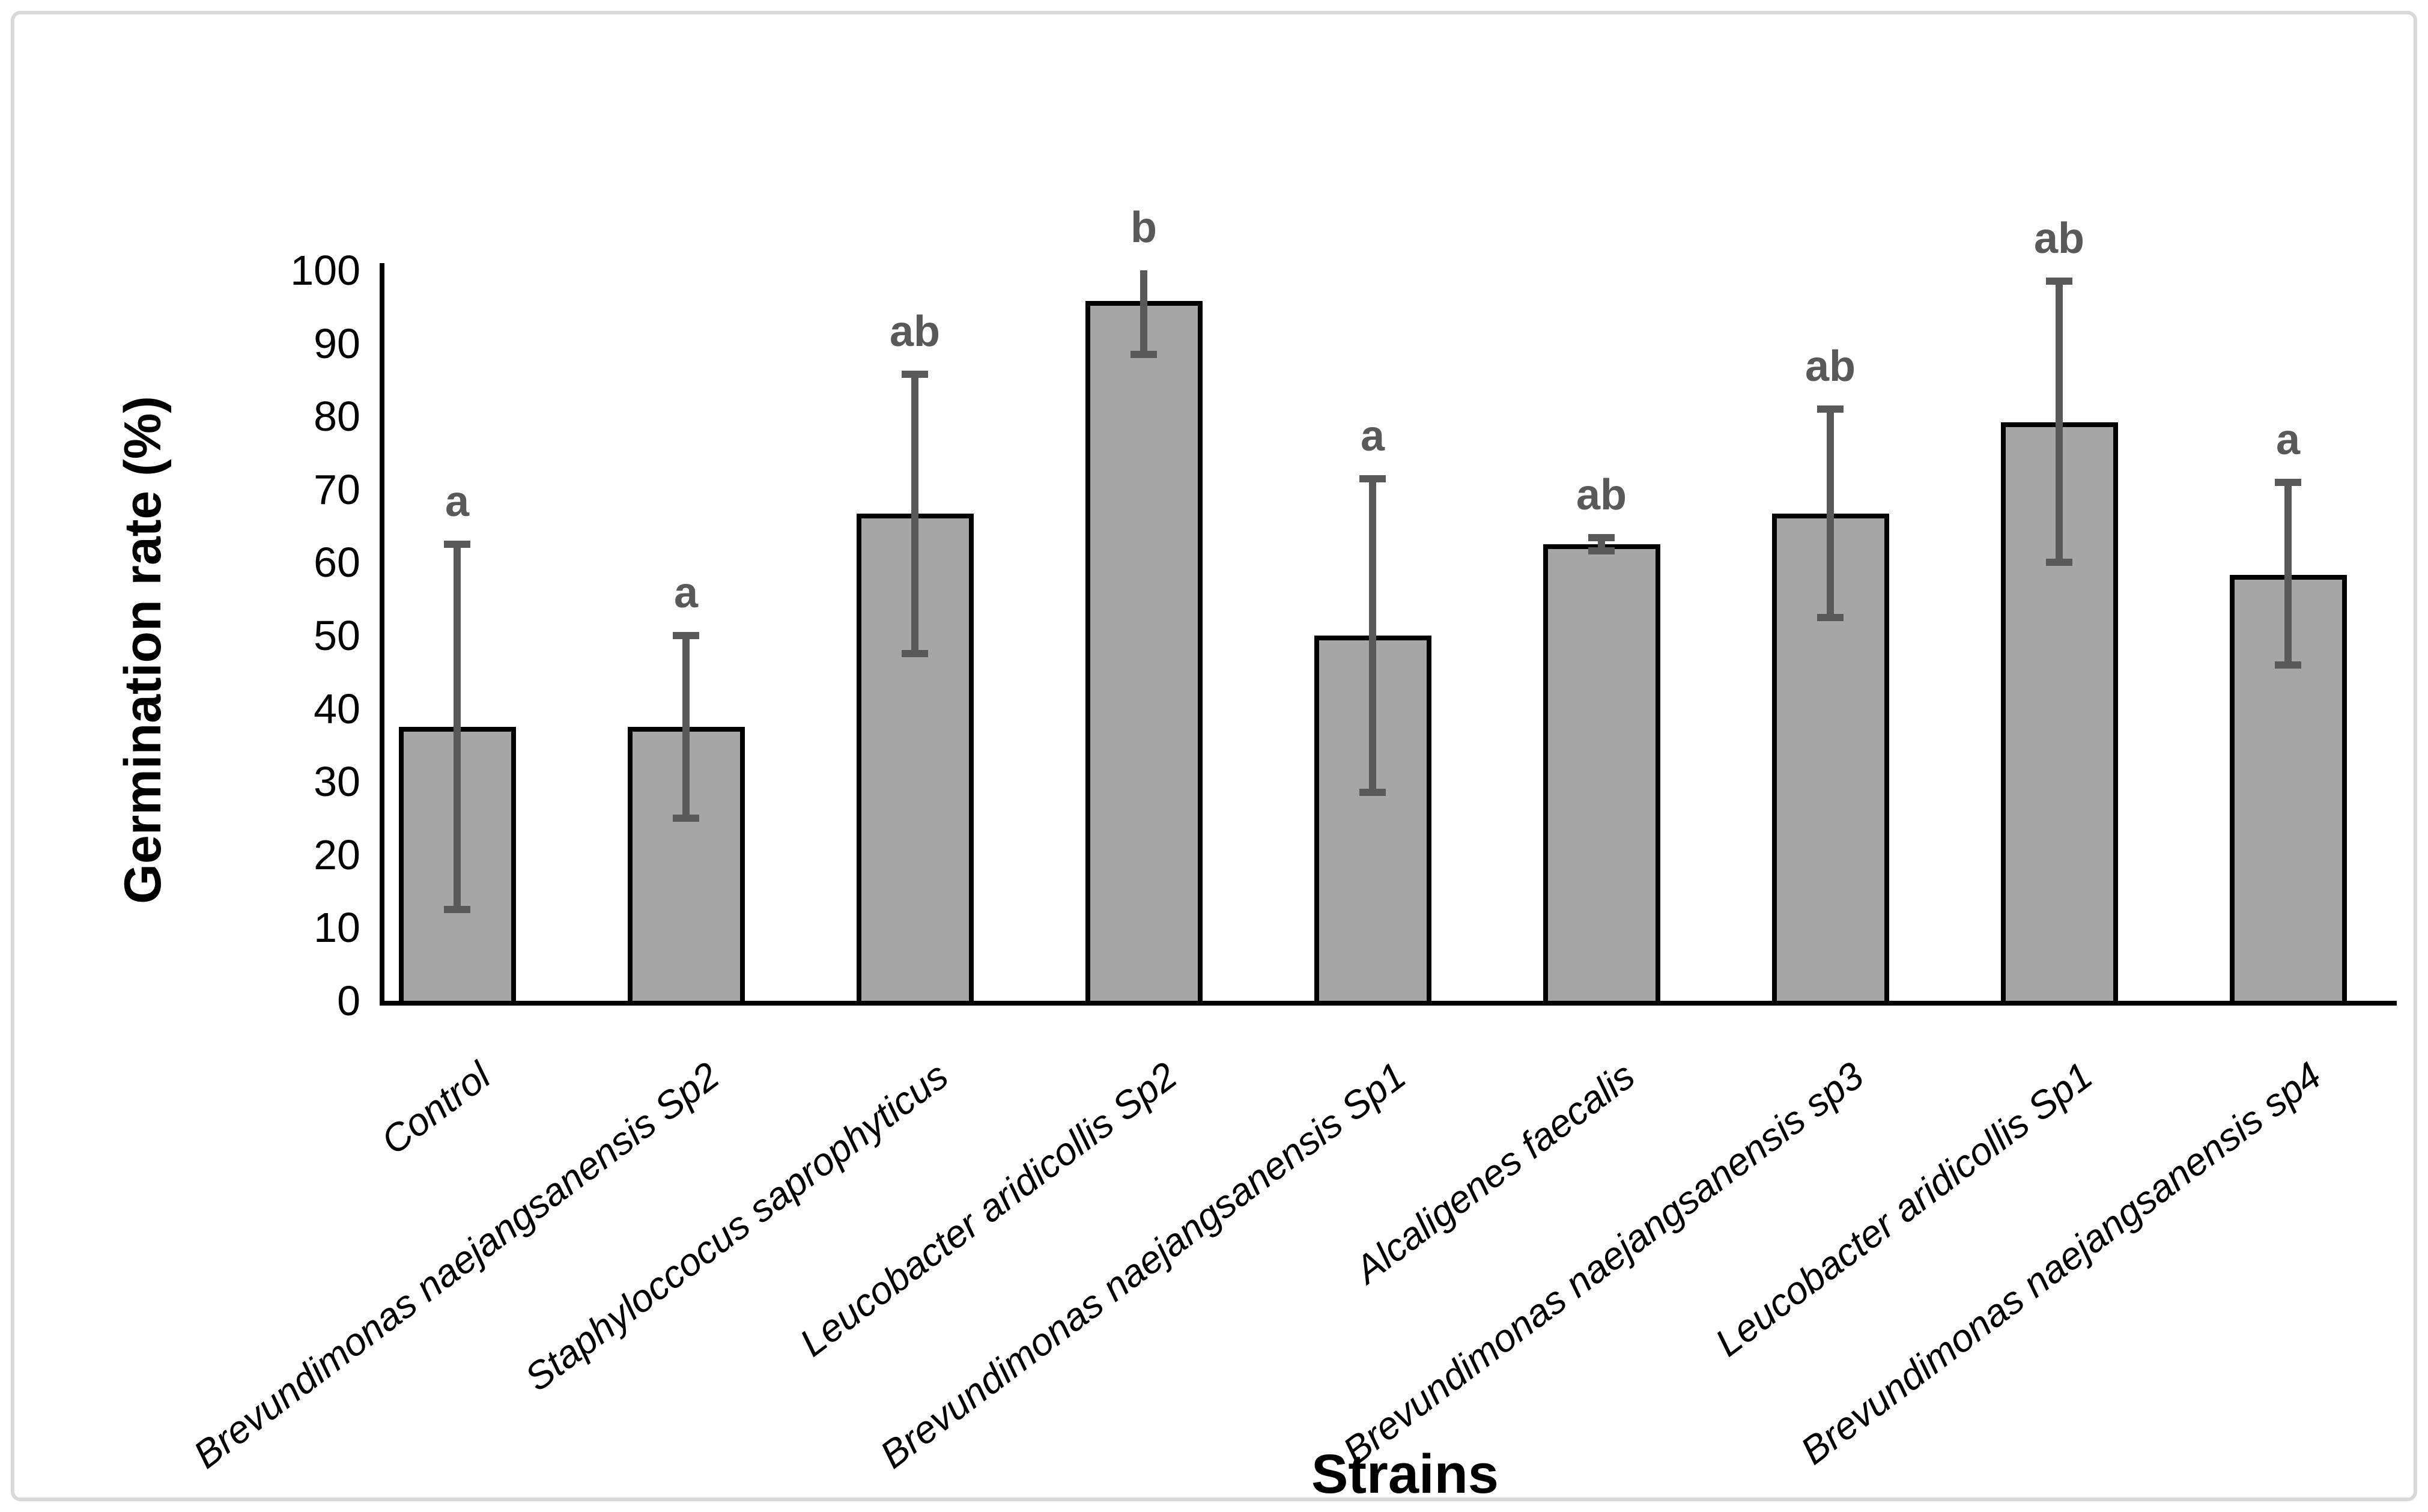 This screenshot has height=1512, width=2428. Describe the element at coordinates (337, 709) in the screenshot. I see `y-tick-label: 40` at that location.